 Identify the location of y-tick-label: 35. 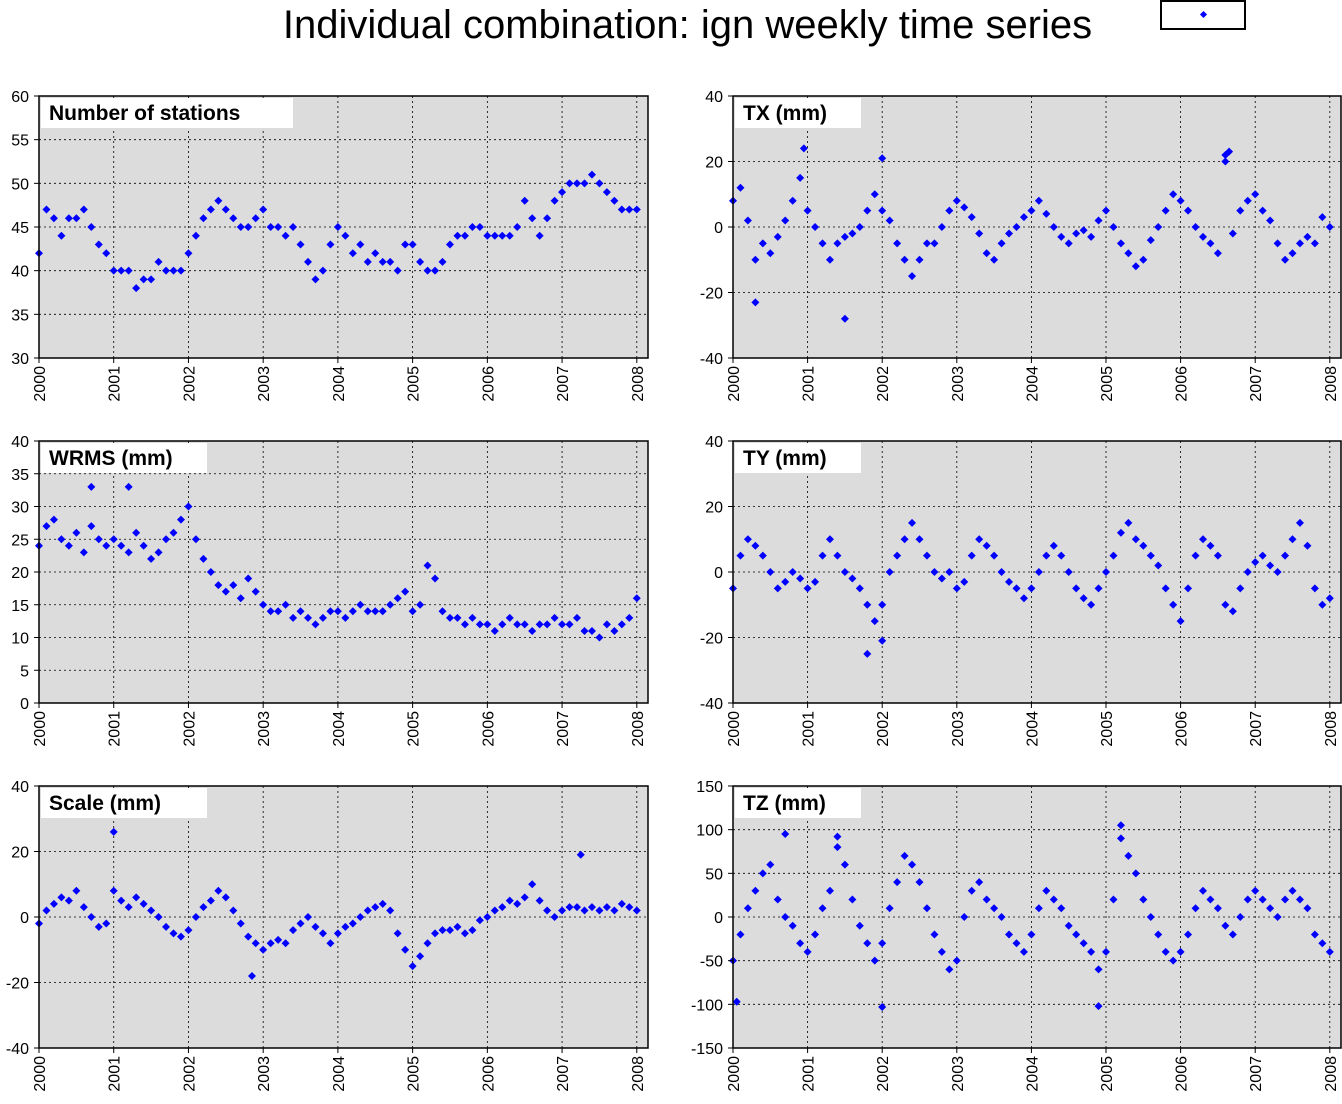
(20, 315).